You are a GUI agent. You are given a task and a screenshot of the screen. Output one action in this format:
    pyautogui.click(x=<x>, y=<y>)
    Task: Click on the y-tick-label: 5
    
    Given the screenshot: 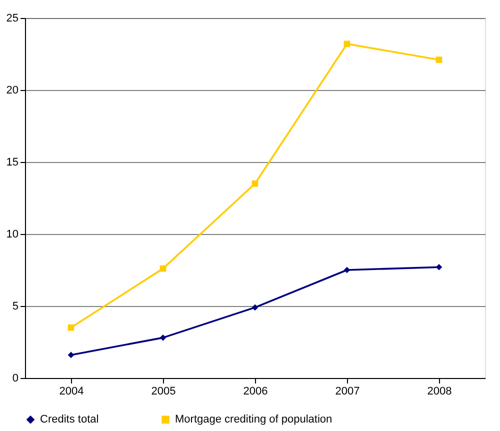 What is the action you would take?
    pyautogui.click(x=15, y=306)
    